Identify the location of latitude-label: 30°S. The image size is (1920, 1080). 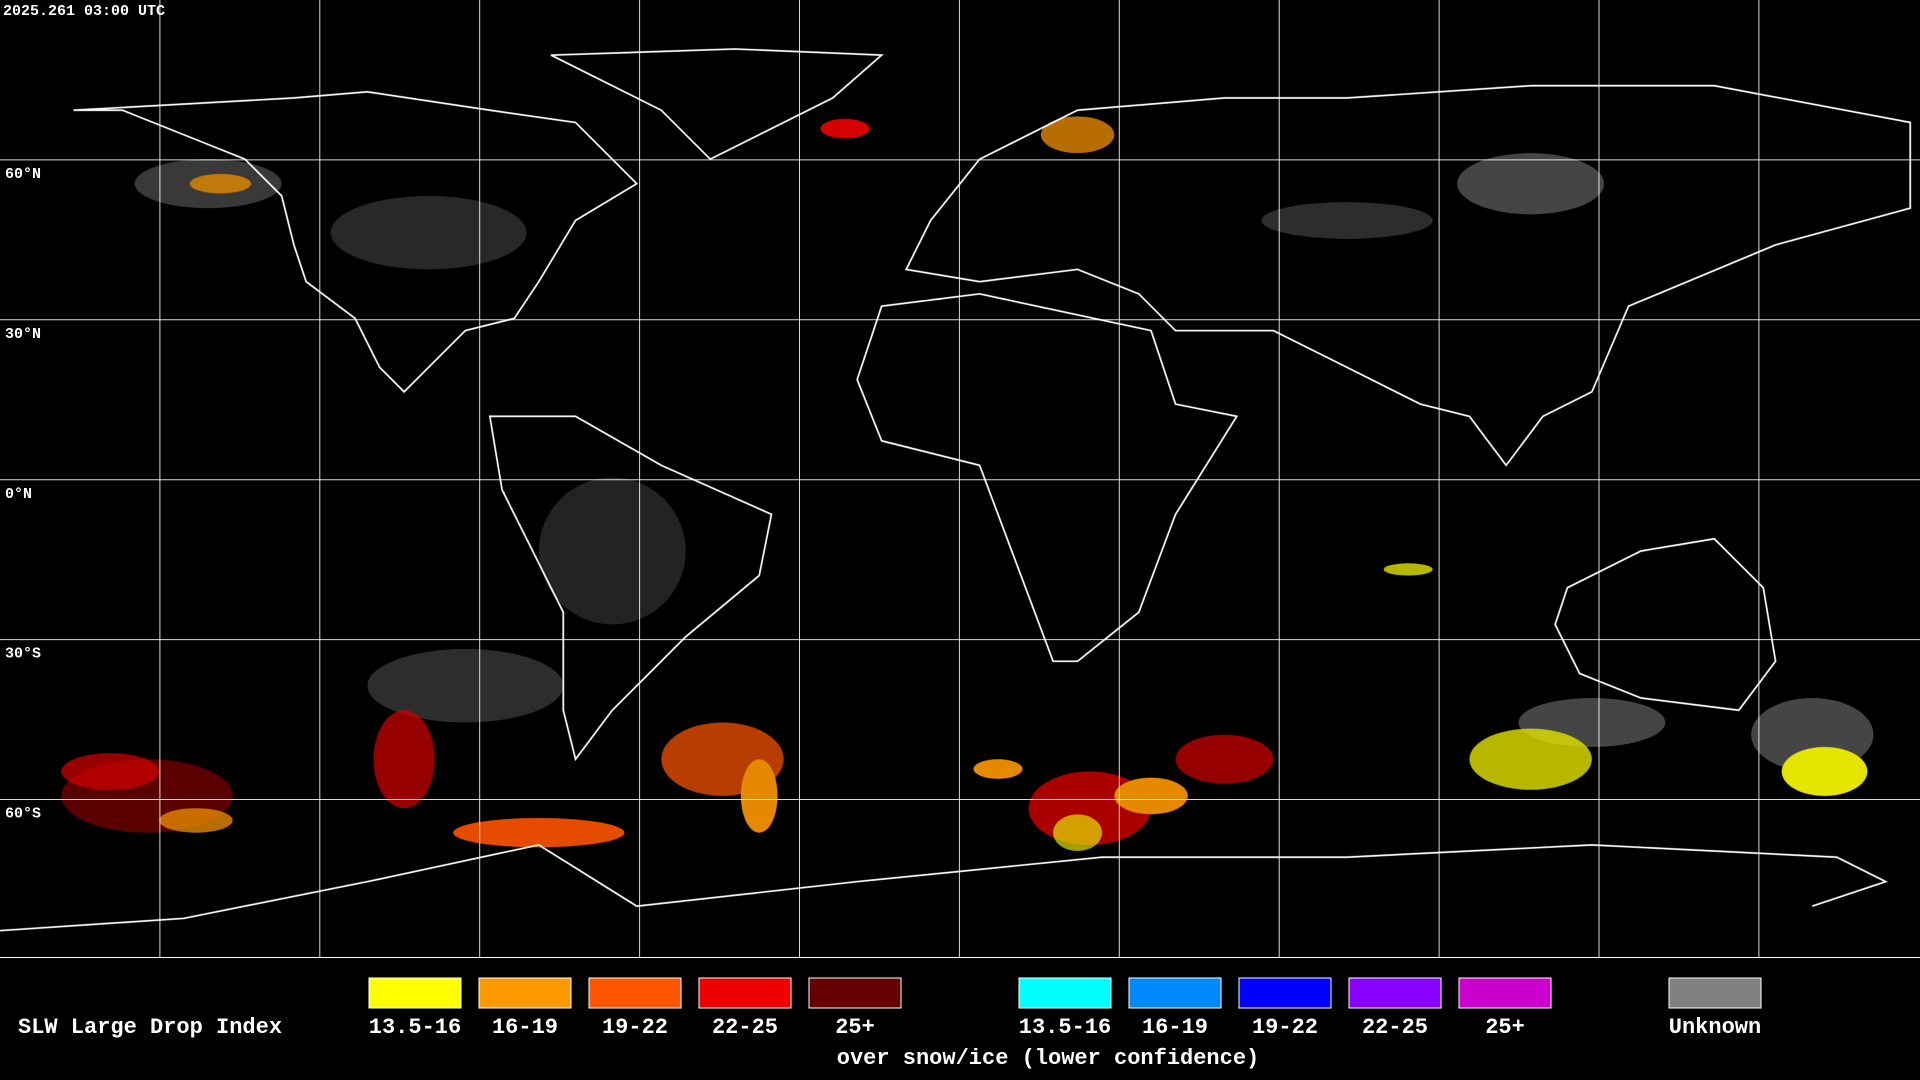
(23, 654).